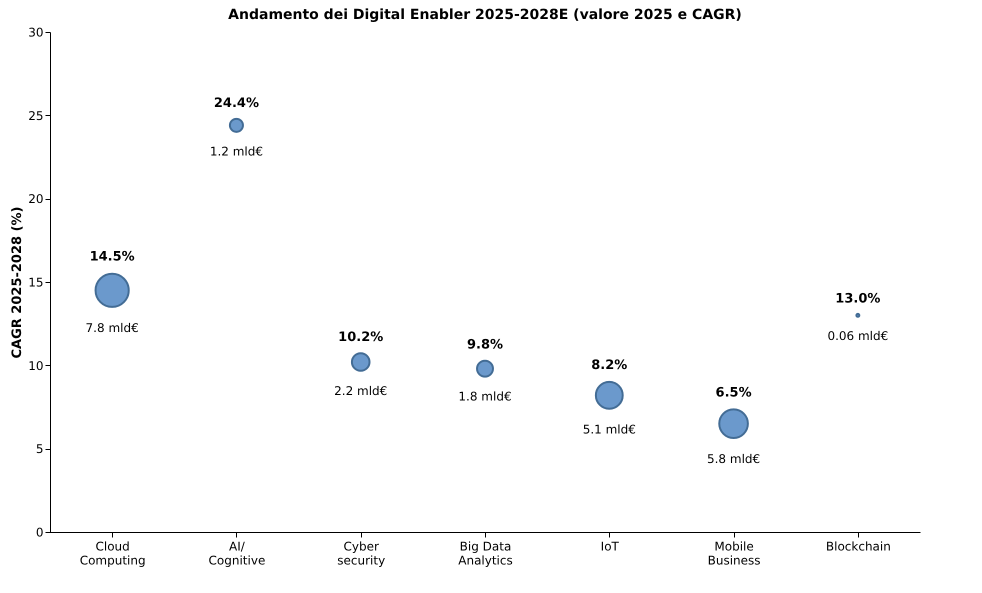 The width and height of the screenshot is (982, 593). I want to click on y-tick-label: 10, so click(36, 365).